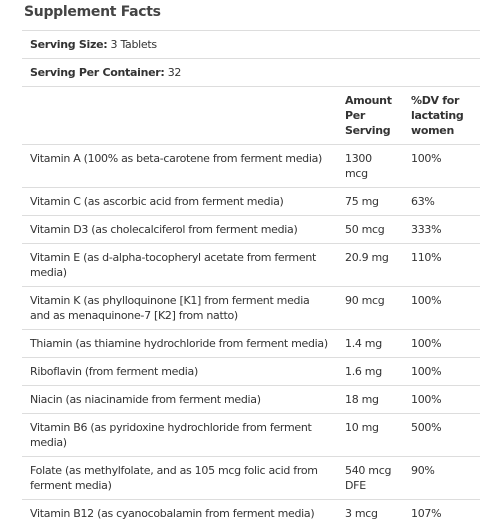  What do you see at coordinates (441, 202) in the screenshot?
I see `daily-value: 63%` at bounding box center [441, 202].